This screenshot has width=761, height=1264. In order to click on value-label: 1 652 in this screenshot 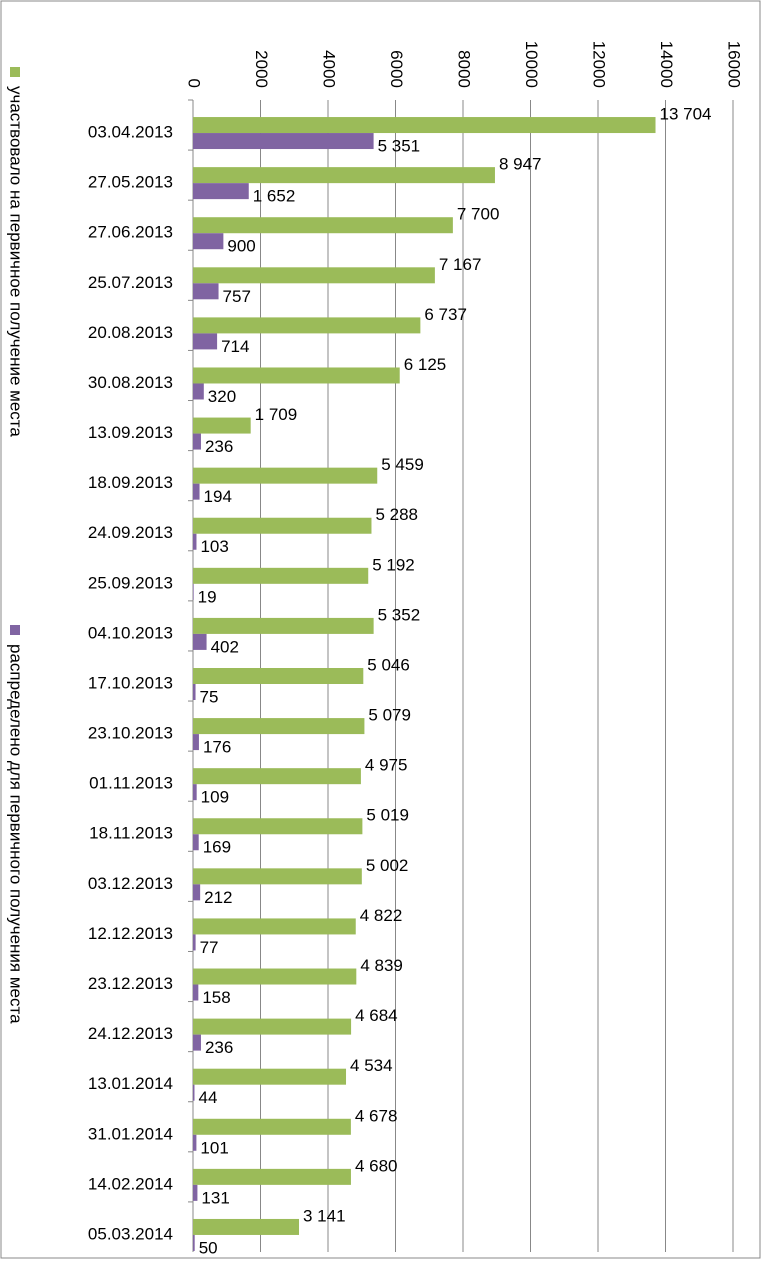, I will do `click(274, 196)`.